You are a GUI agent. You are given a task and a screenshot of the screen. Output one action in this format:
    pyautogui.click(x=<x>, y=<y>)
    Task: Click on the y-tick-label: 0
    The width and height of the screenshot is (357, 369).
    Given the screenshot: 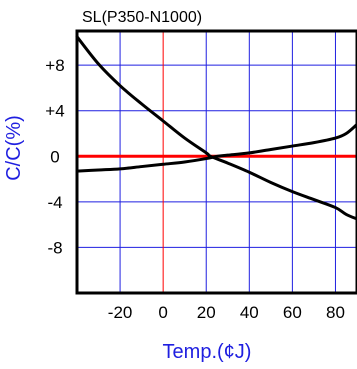 What is the action you would take?
    pyautogui.click(x=54, y=156)
    